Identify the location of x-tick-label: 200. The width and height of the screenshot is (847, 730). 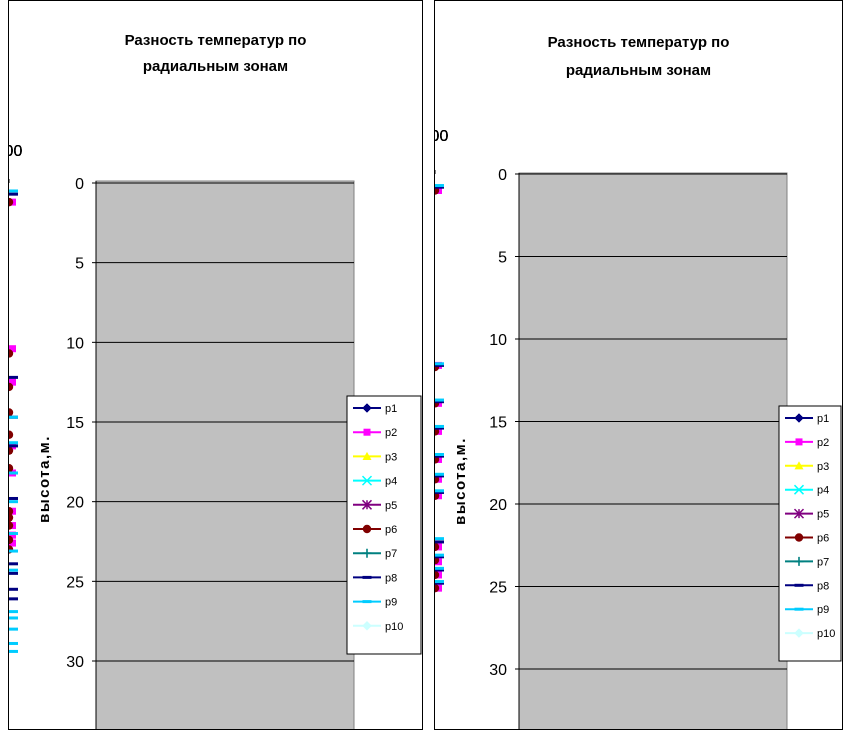
(15, 151).